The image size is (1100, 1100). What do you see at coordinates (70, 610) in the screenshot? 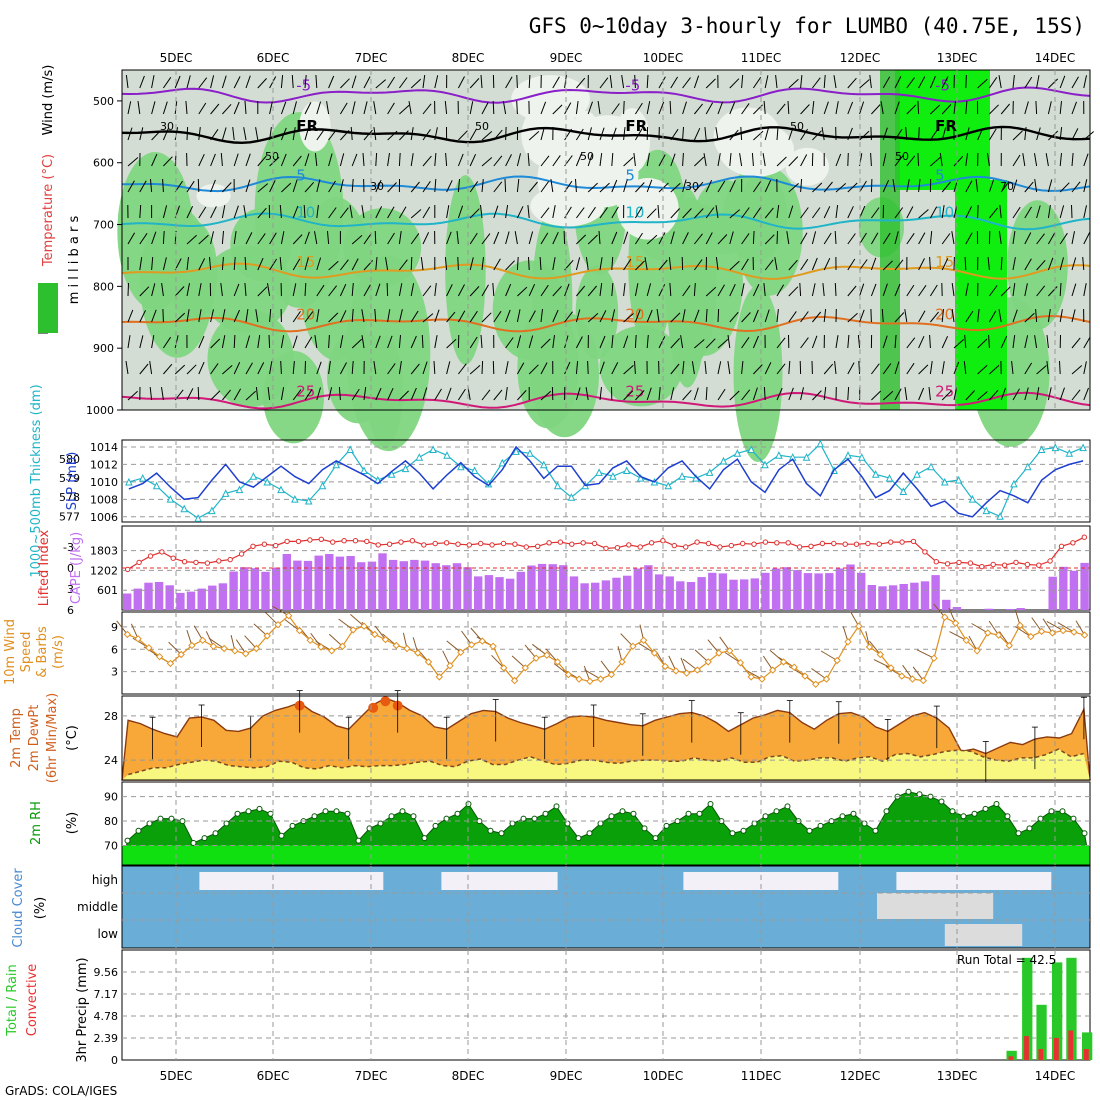
I see `li-tick-label: 6` at bounding box center [70, 610].